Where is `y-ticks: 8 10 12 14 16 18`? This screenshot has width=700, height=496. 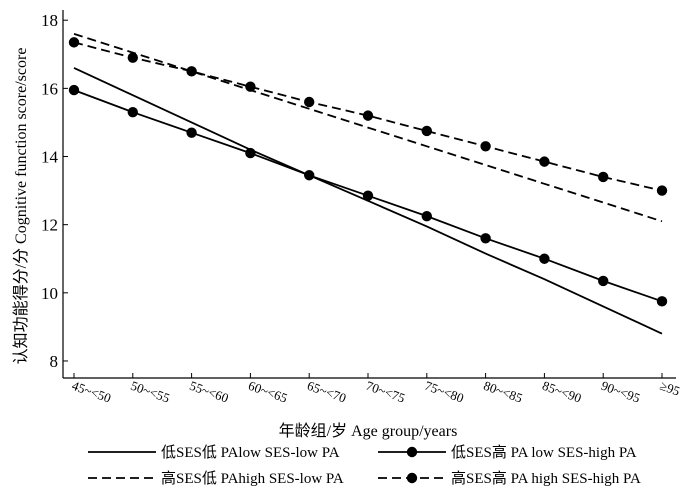
y-ticks: 8 10 12 14 16 18 is located at coordinates (54, 191).